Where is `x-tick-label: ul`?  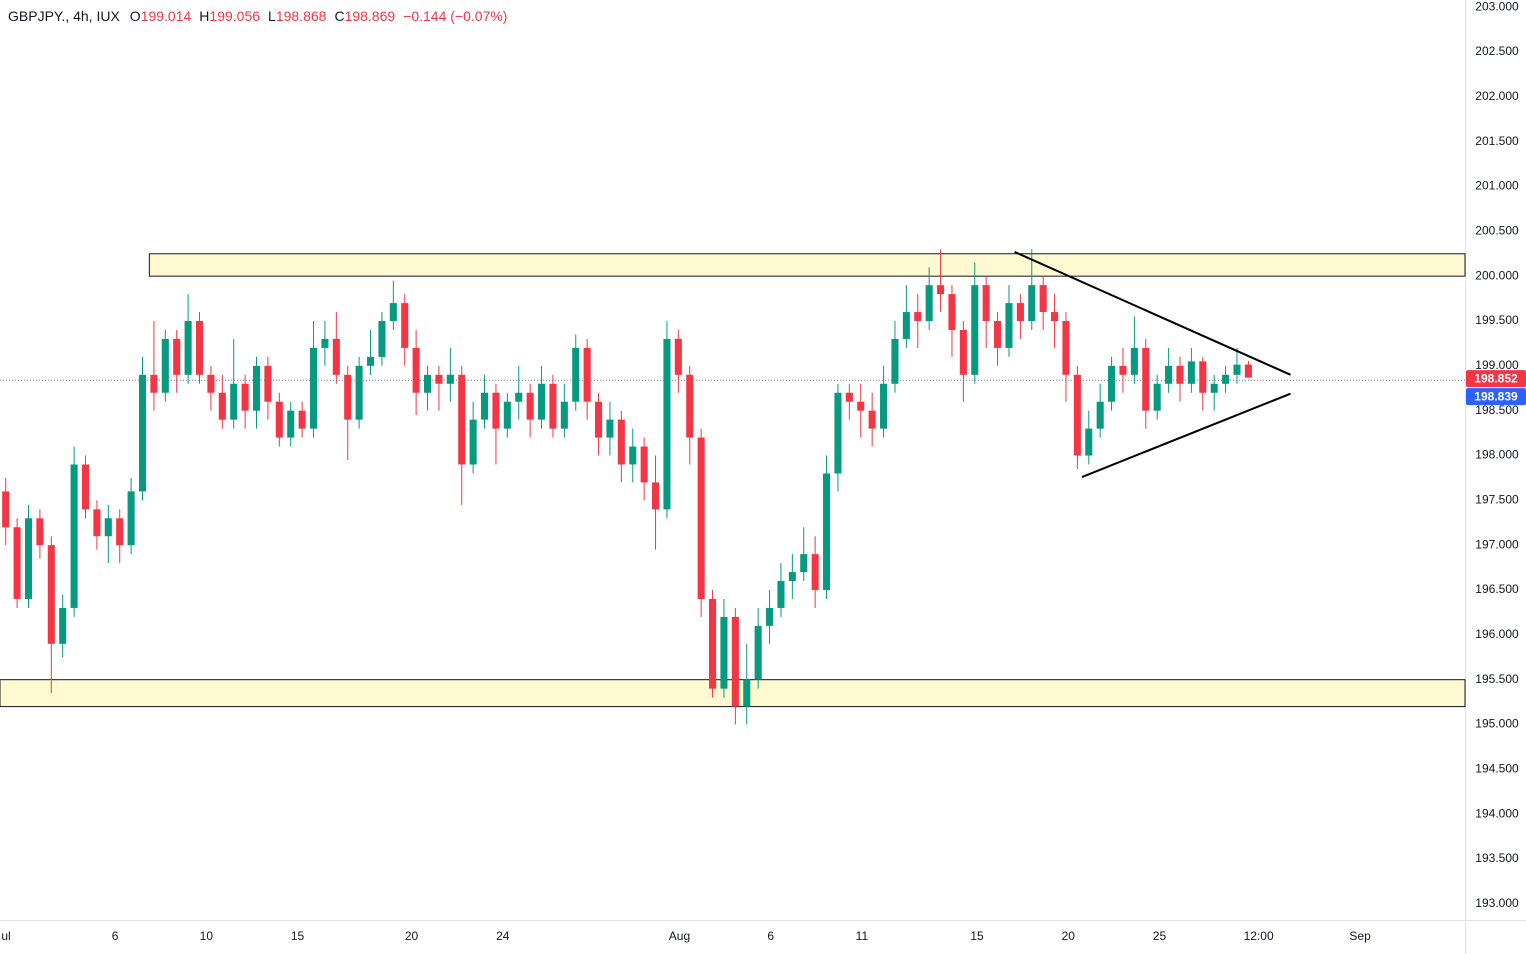
x-tick-label: ul is located at coordinates (5, 936).